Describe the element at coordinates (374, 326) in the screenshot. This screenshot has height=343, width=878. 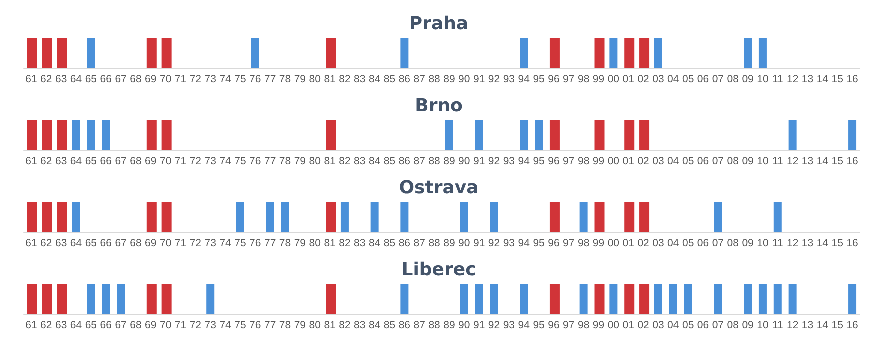
I see `x-tick-label: 84` at that location.